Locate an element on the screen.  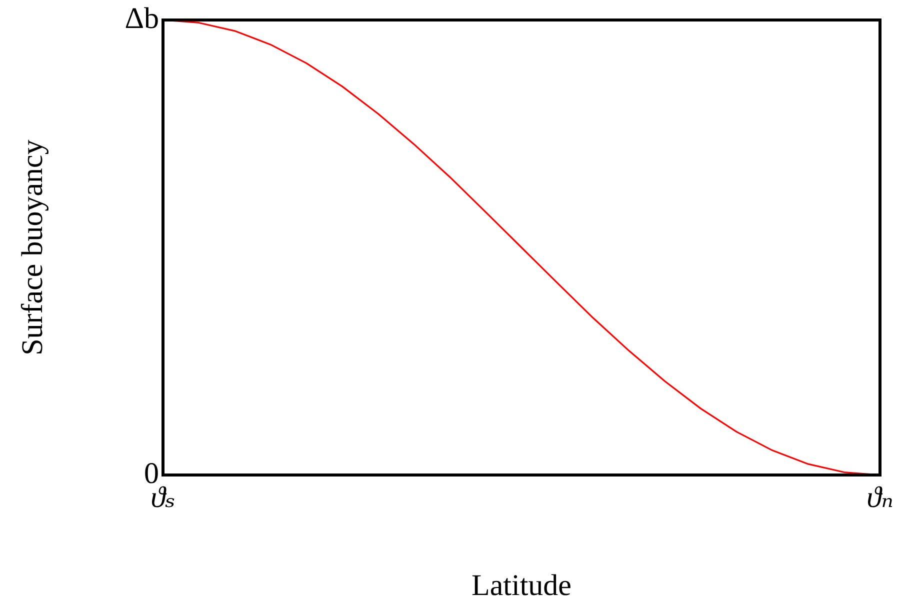
text: Δb is located at coordinates (141, 18).